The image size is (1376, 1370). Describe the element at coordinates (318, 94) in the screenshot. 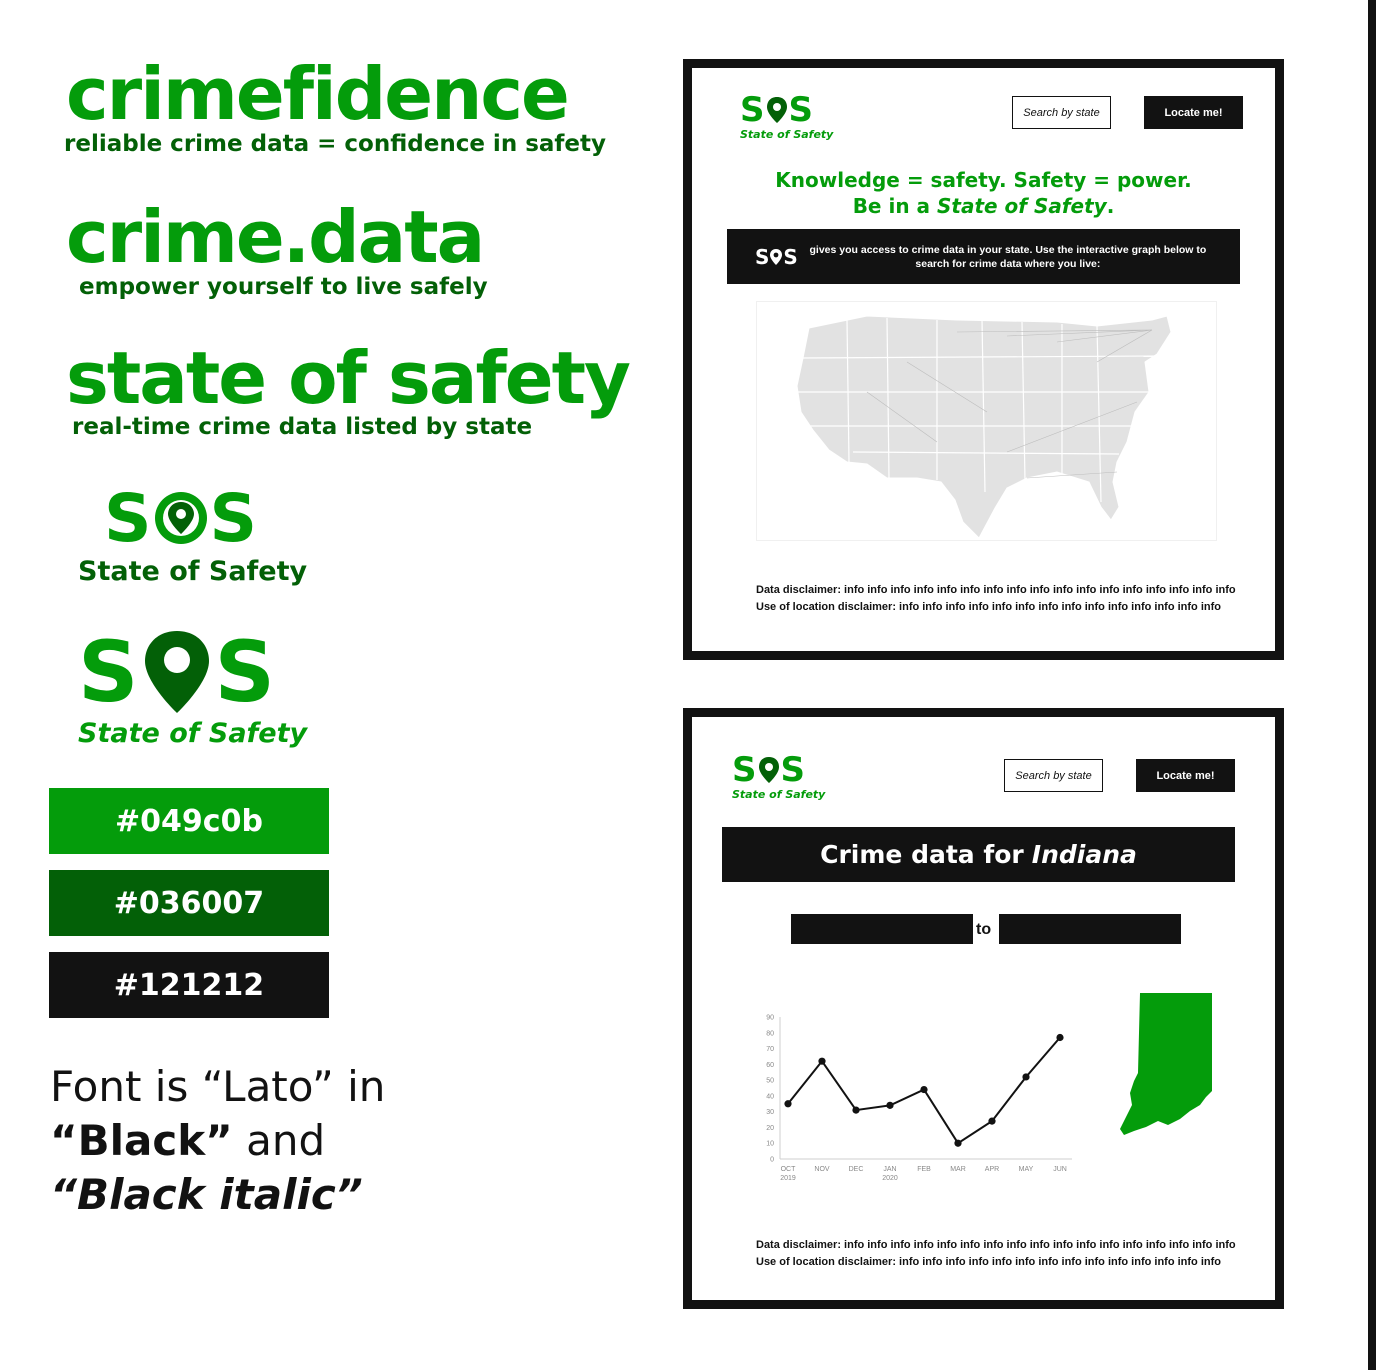

I see `name-option-1: crimefidence` at that location.